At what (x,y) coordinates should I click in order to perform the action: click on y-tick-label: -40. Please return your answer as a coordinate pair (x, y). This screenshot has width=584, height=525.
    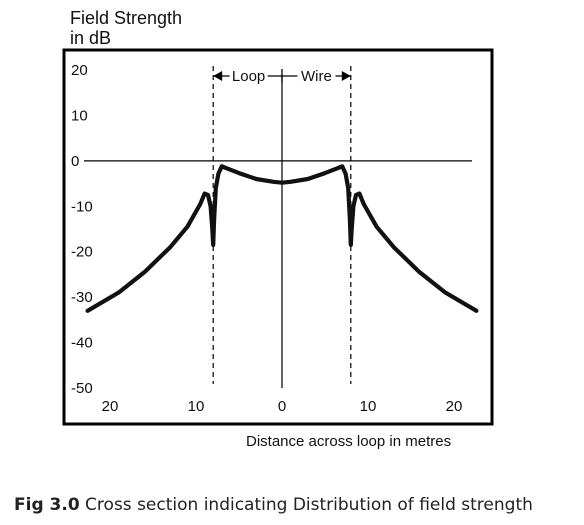
    Looking at the image, I should click on (82, 343).